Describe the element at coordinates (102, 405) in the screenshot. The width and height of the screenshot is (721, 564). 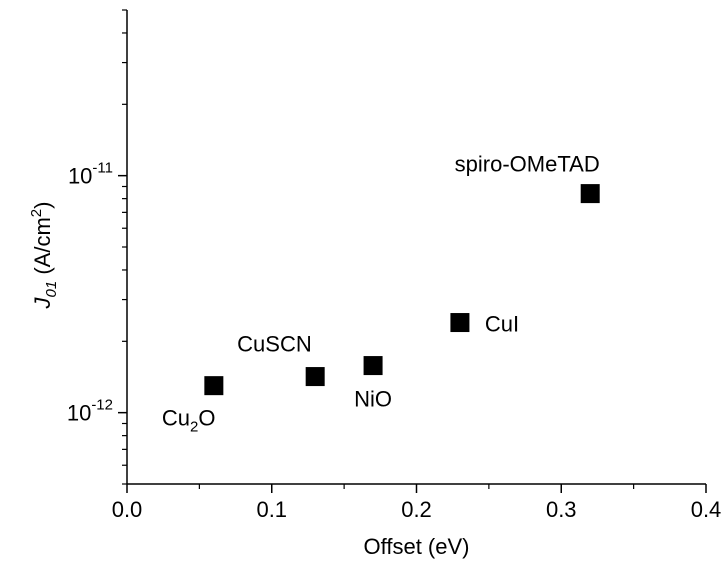
I see `y-tick-exponent: -12` at that location.